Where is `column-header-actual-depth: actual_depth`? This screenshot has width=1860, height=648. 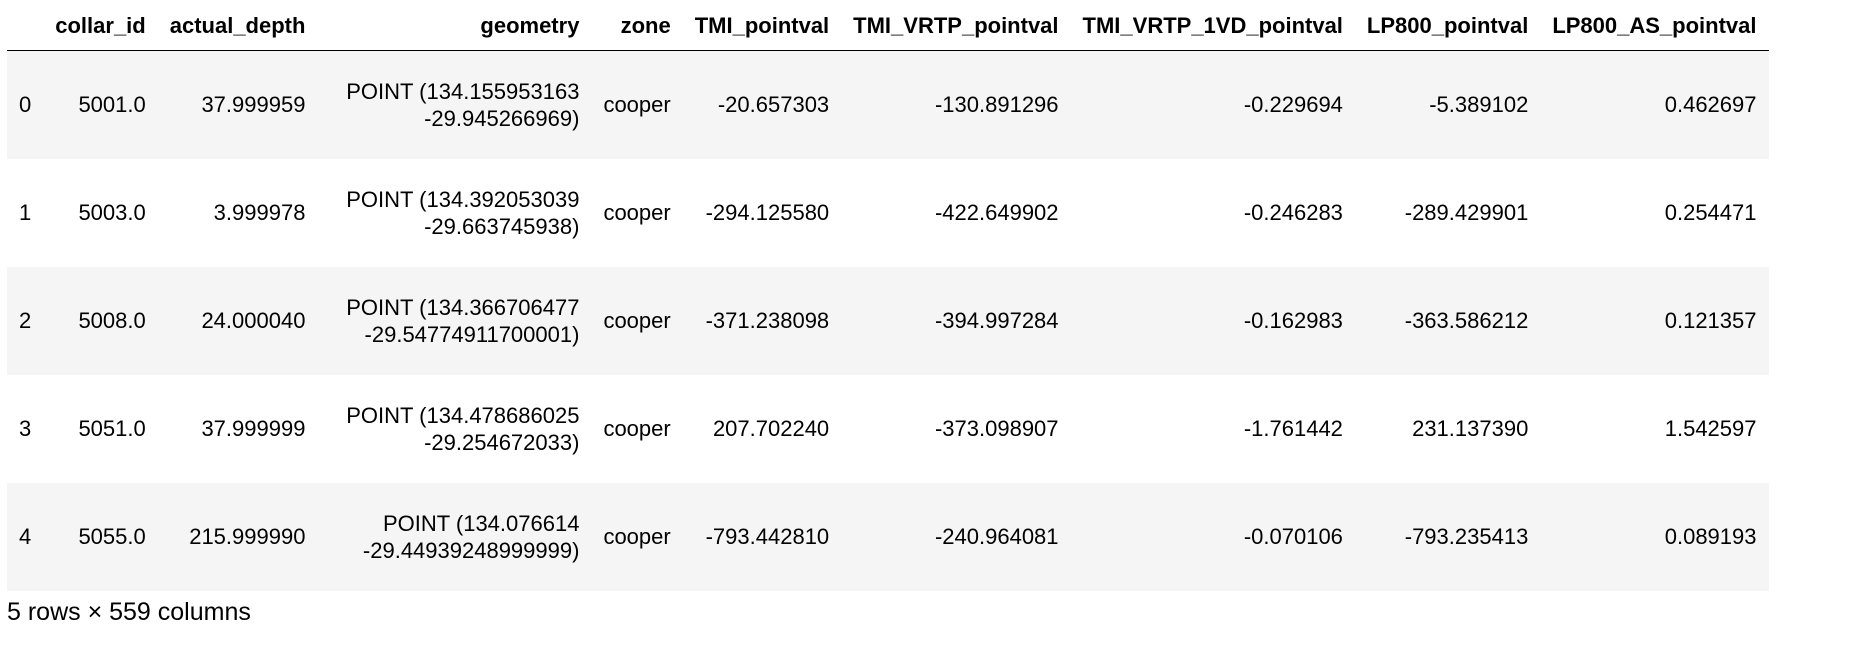 column-header-actual-depth: actual_depth is located at coordinates (237, 25).